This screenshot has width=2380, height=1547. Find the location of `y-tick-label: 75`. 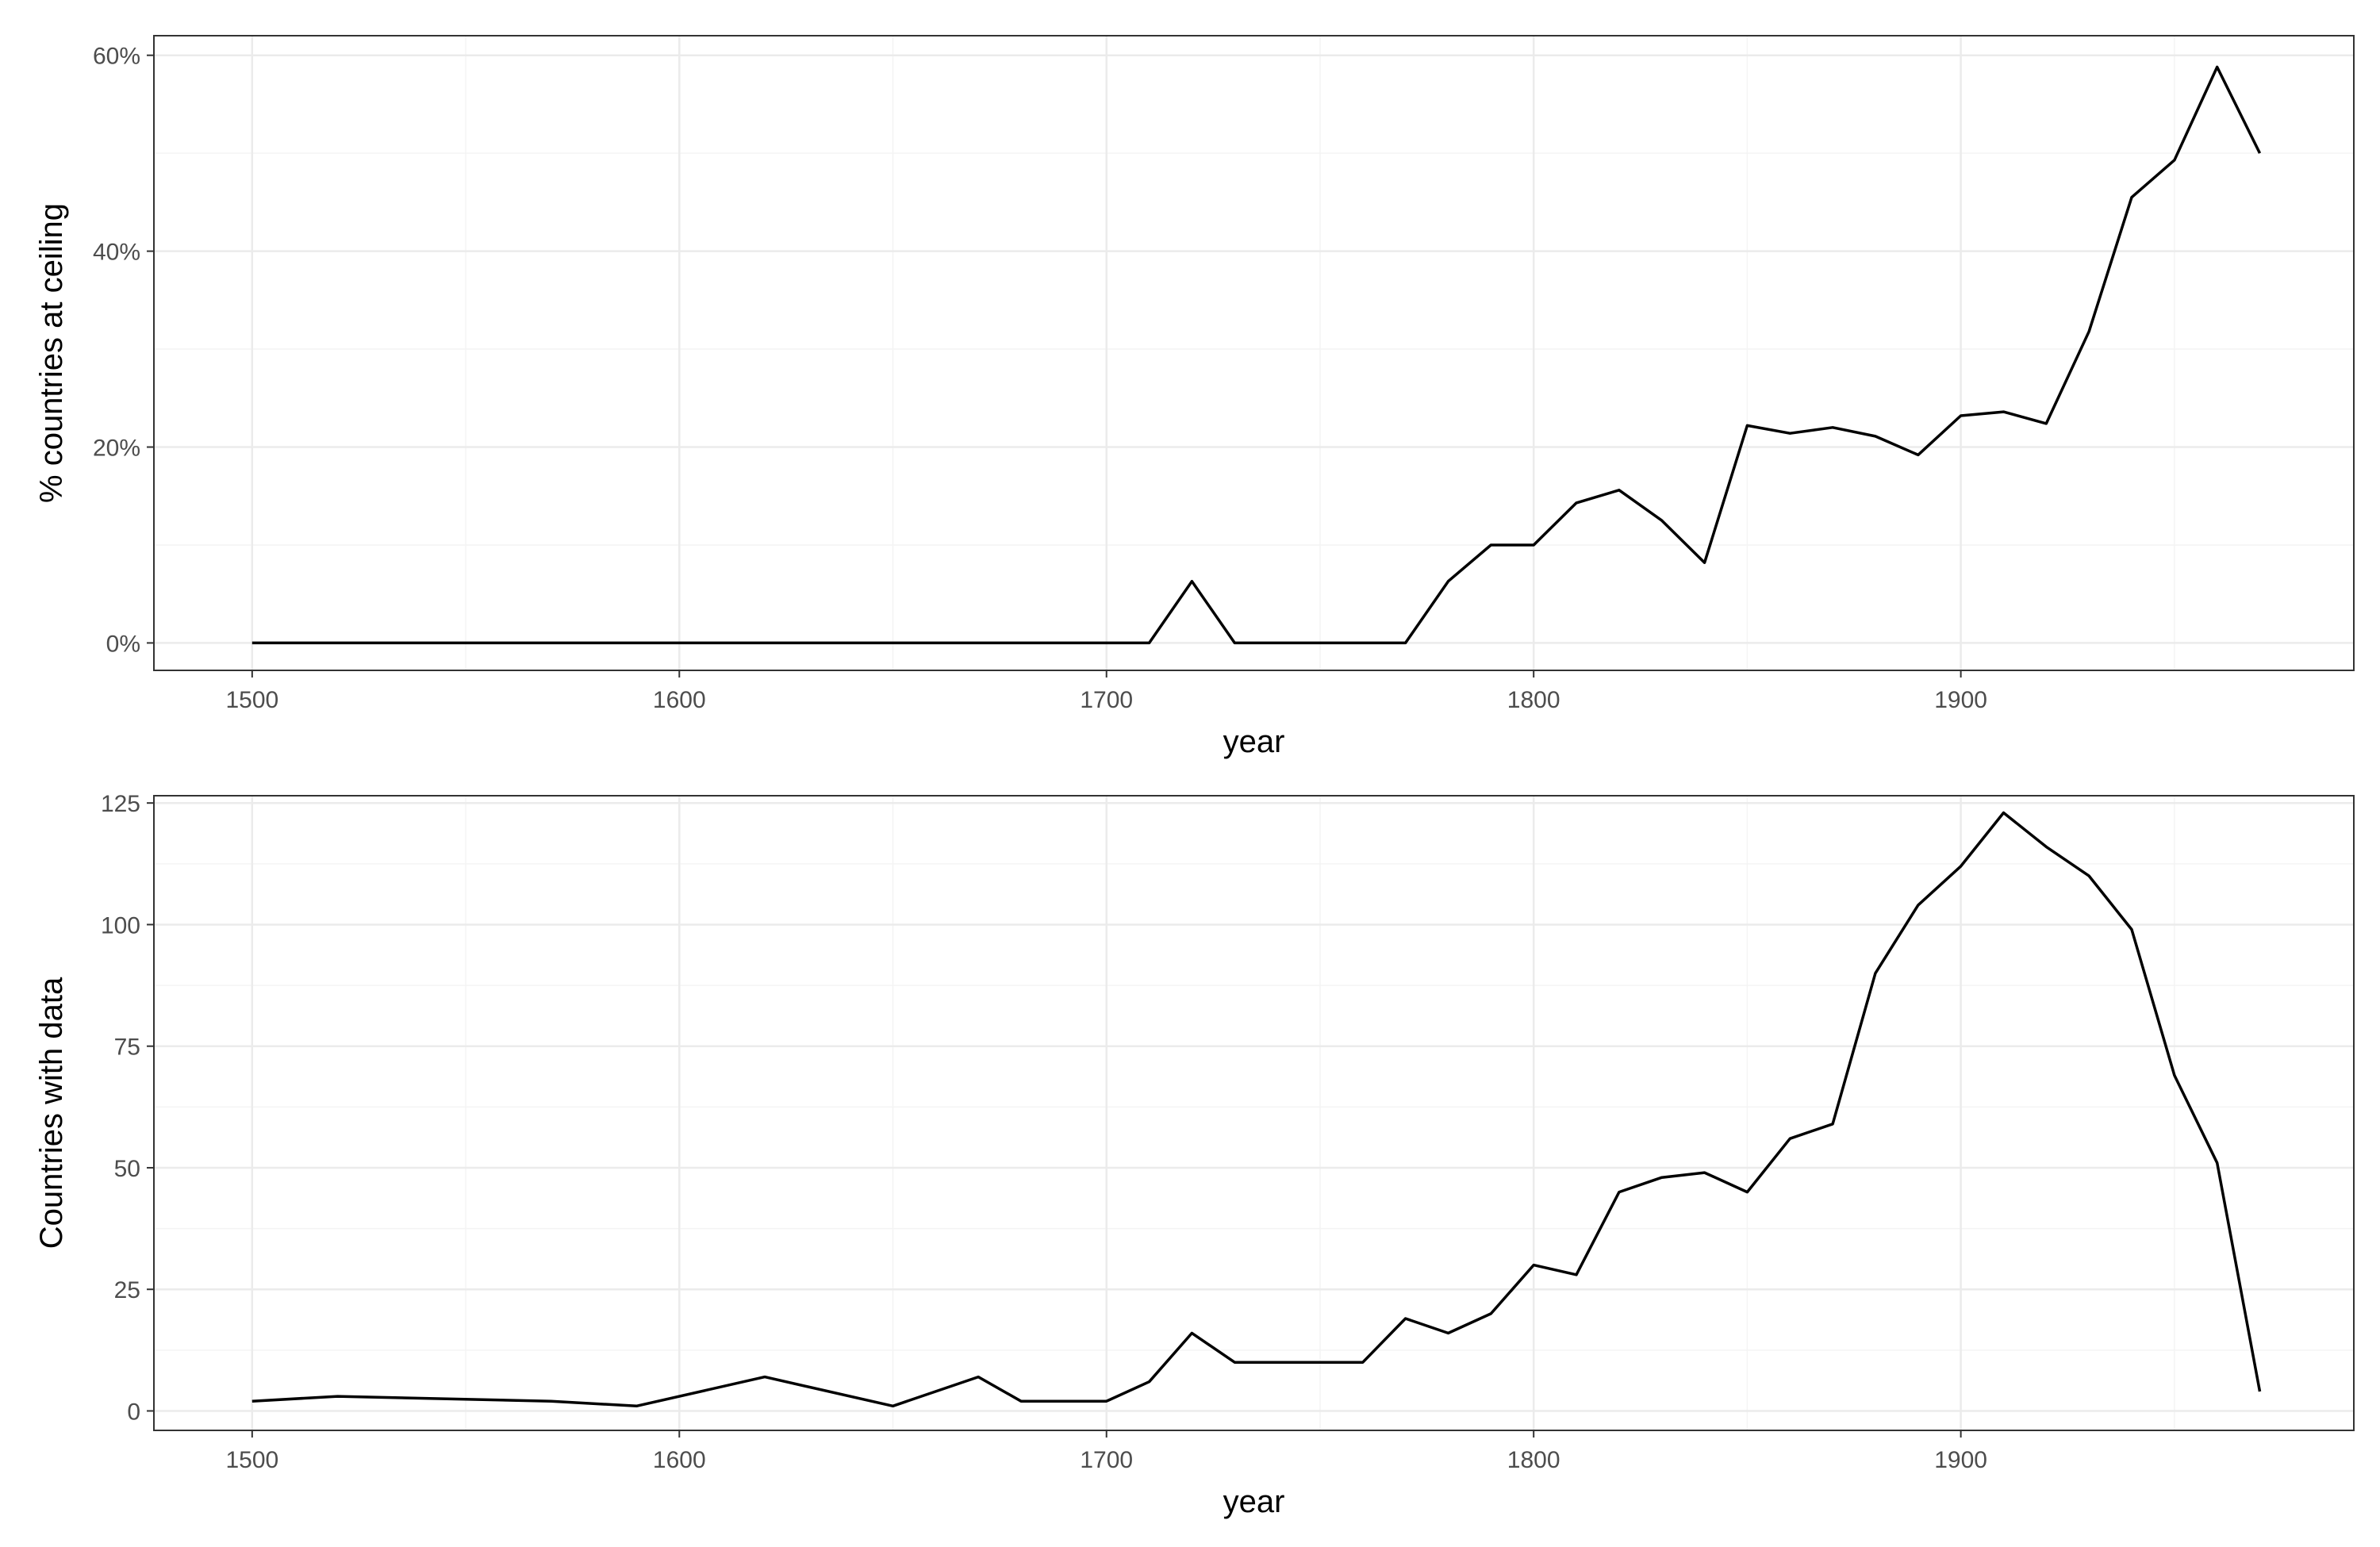

y-tick-label: 75 is located at coordinates (127, 1048).